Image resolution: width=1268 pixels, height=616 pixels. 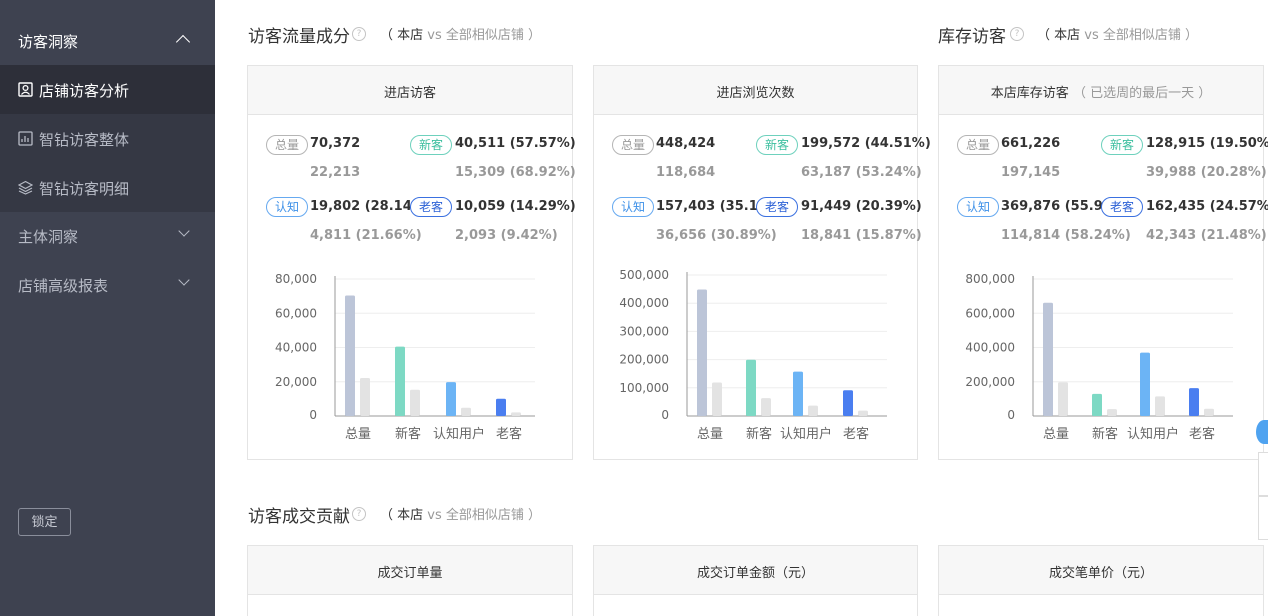 I want to click on sidebar-group-advanced-reports: 店铺高级报表, so click(x=107, y=285).